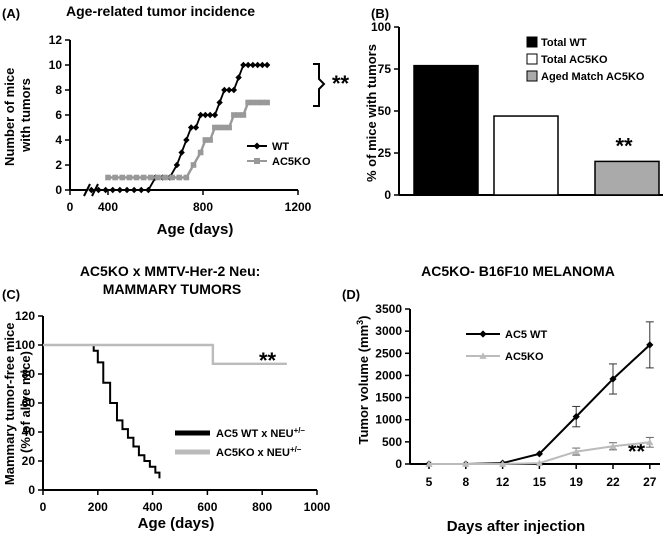 The width and height of the screenshot is (664, 539). What do you see at coordinates (58, 90) in the screenshot?
I see `panel-a-y-tick-label: 8` at bounding box center [58, 90].